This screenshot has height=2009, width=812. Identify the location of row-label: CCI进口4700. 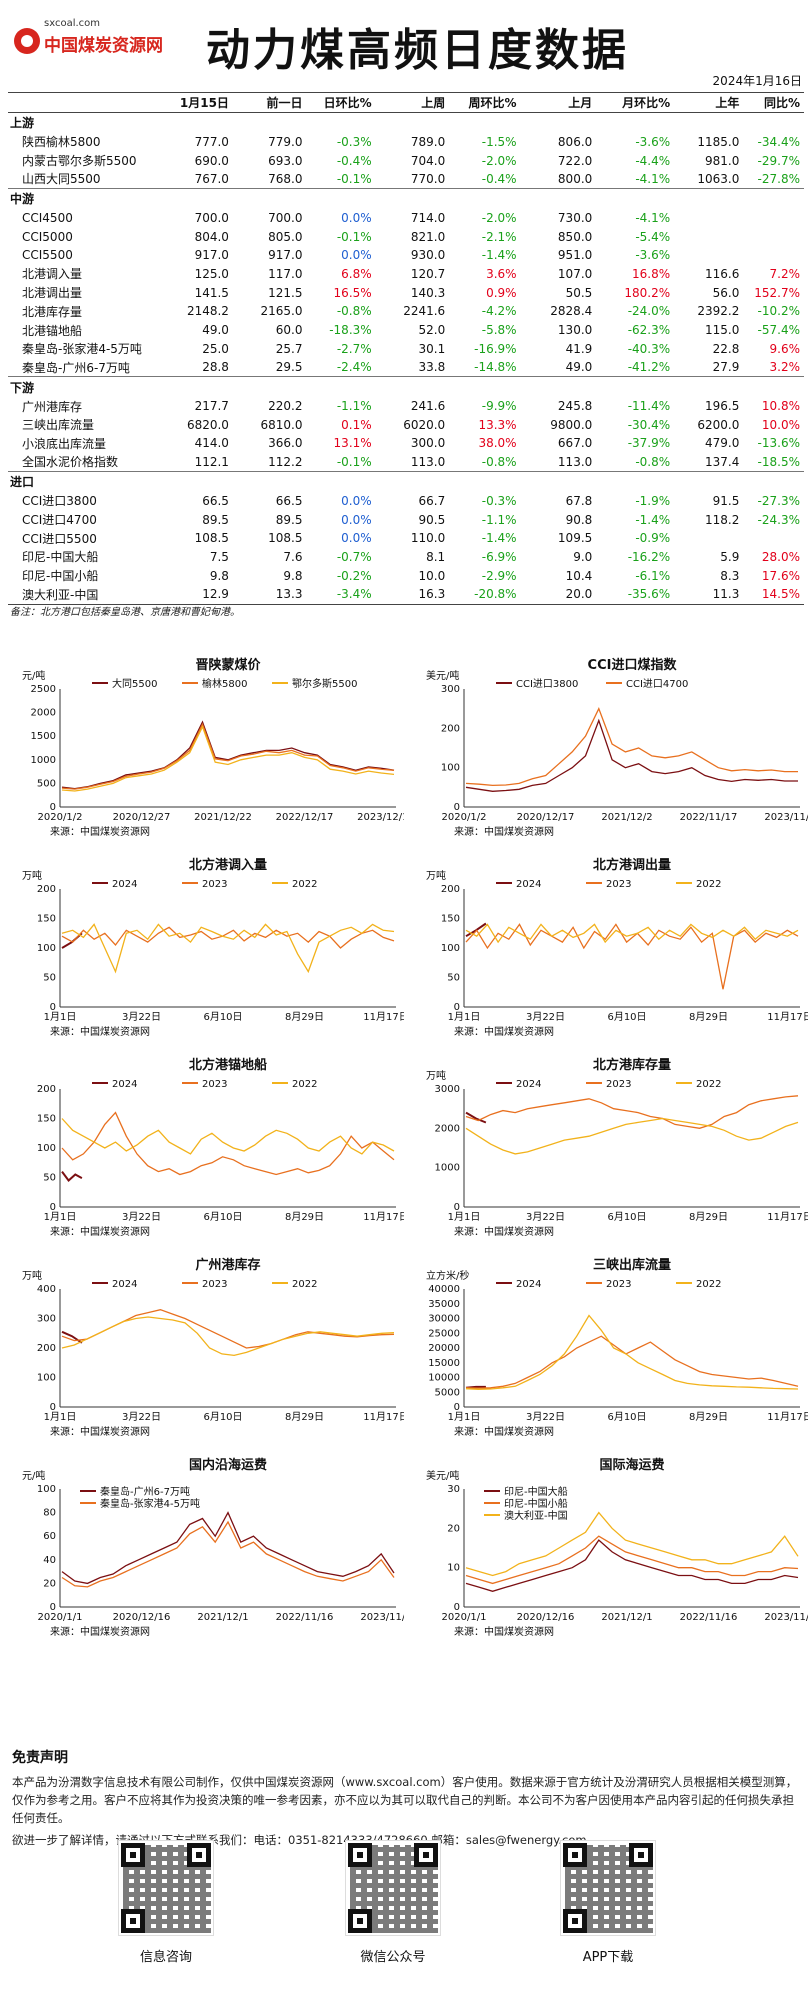
(59, 520).